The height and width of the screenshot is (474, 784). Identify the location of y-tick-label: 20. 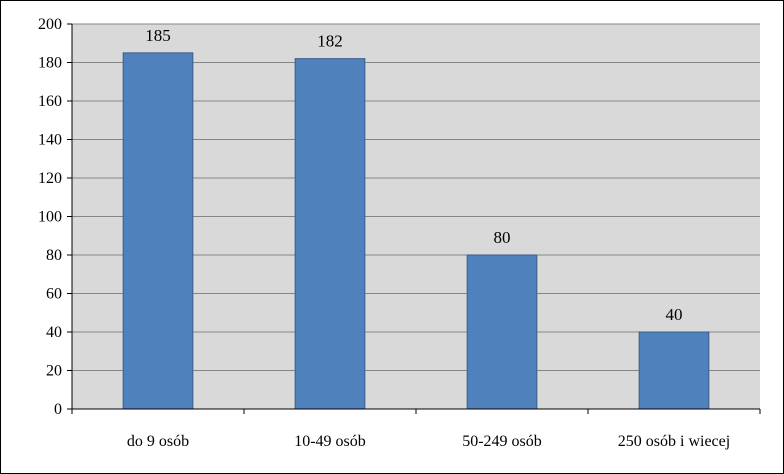
(54, 371).